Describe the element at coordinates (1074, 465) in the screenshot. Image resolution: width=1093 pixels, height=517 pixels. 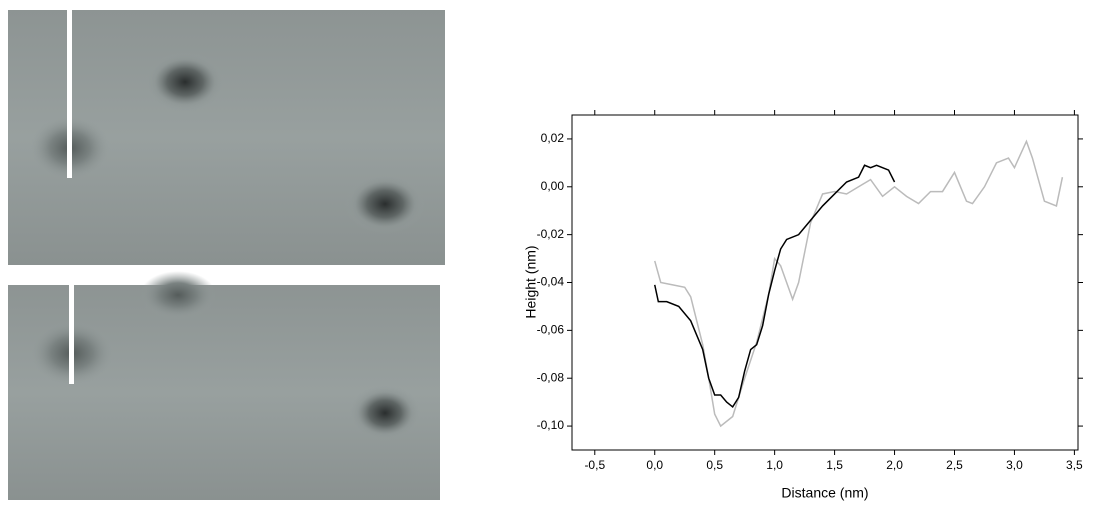
I see `x-tick-label: 3,5` at that location.